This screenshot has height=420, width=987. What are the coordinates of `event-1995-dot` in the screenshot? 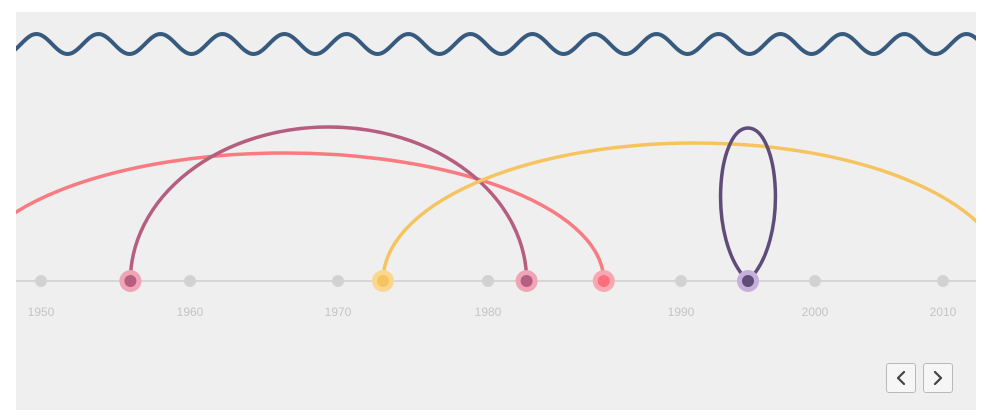 It's located at (748, 281).